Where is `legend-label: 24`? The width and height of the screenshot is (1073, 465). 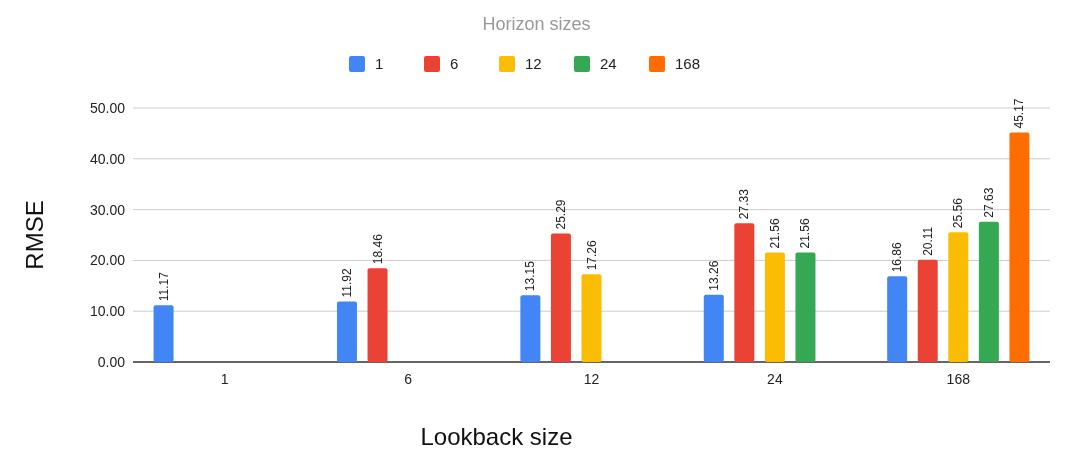 legend-label: 24 is located at coordinates (608, 63).